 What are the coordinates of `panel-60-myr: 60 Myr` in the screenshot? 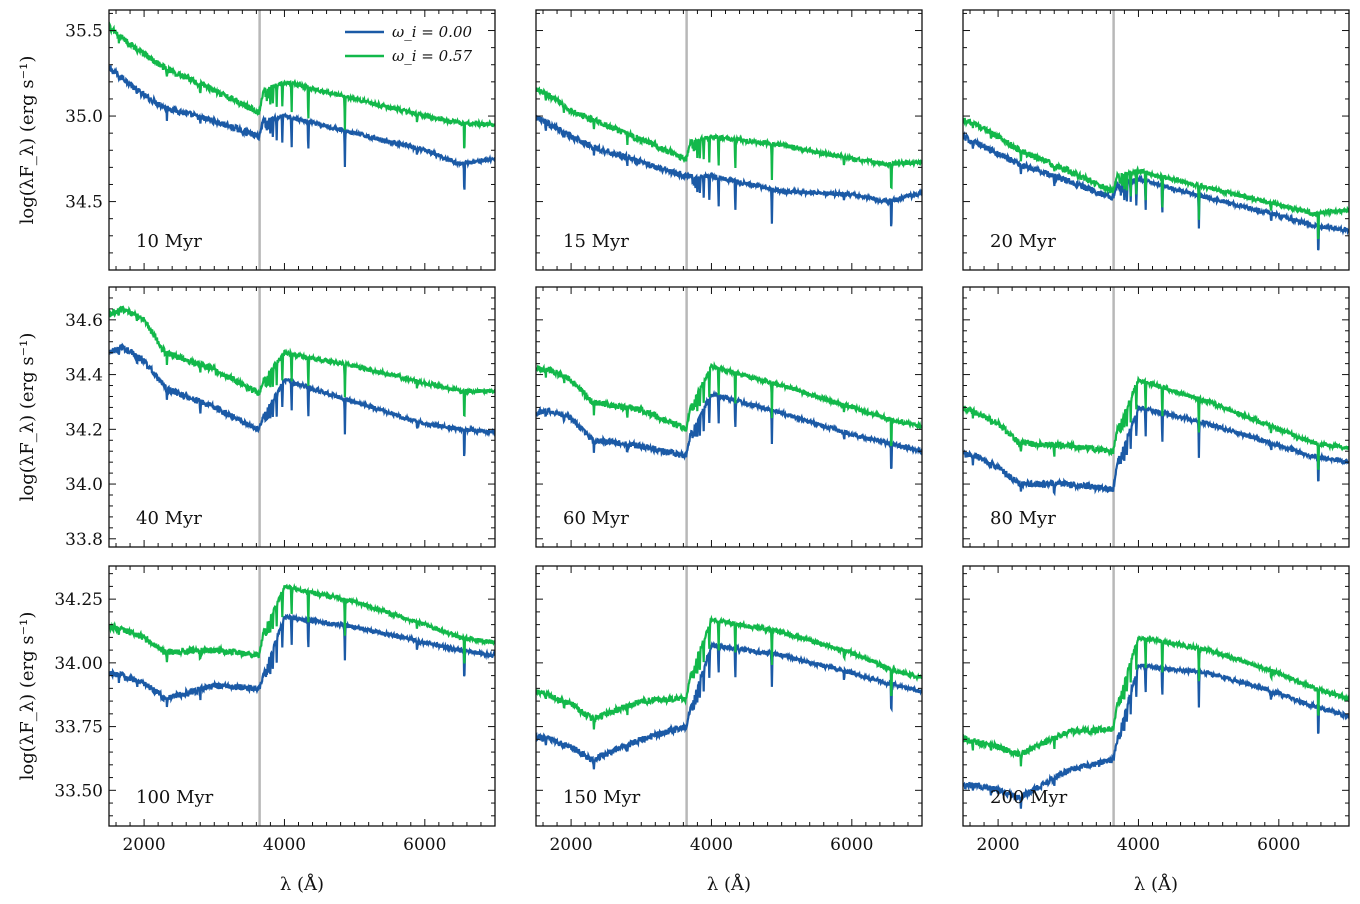 It's located at (729, 417).